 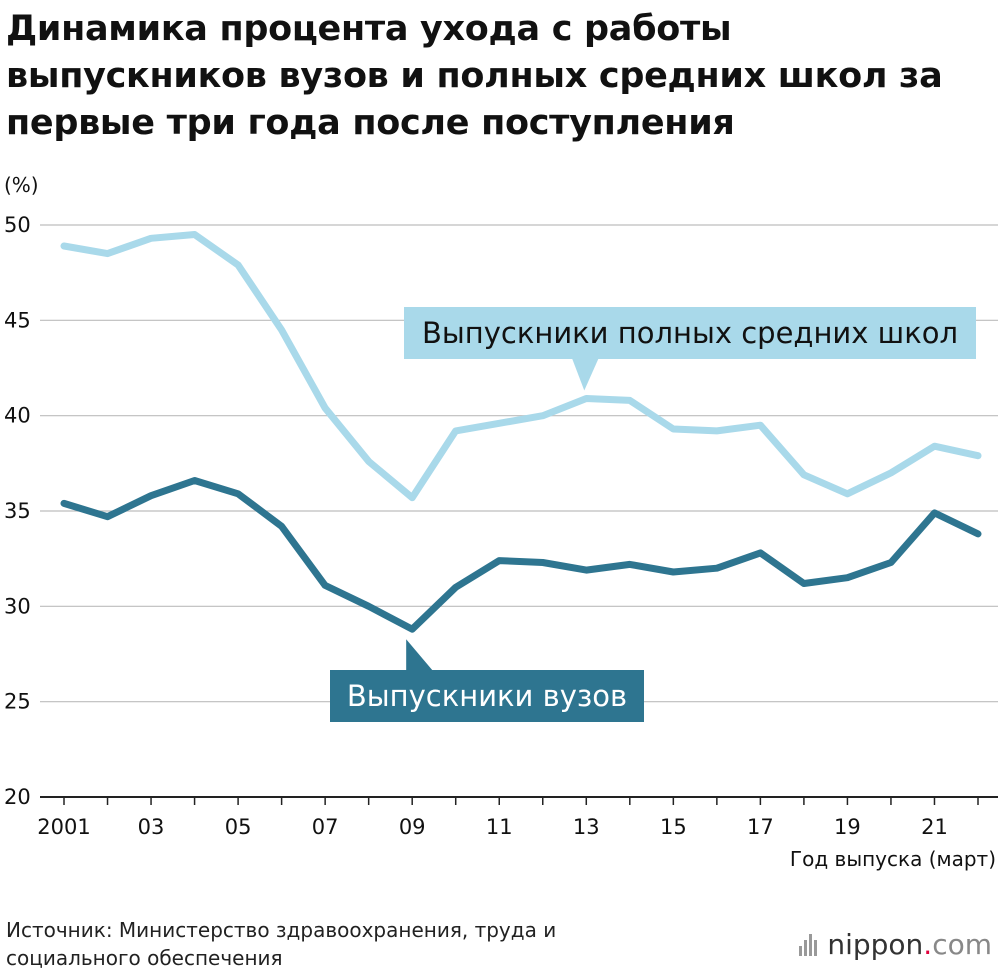 I want to click on y-axis: 50 45 40 35 30 25 20, so click(x=17, y=511).